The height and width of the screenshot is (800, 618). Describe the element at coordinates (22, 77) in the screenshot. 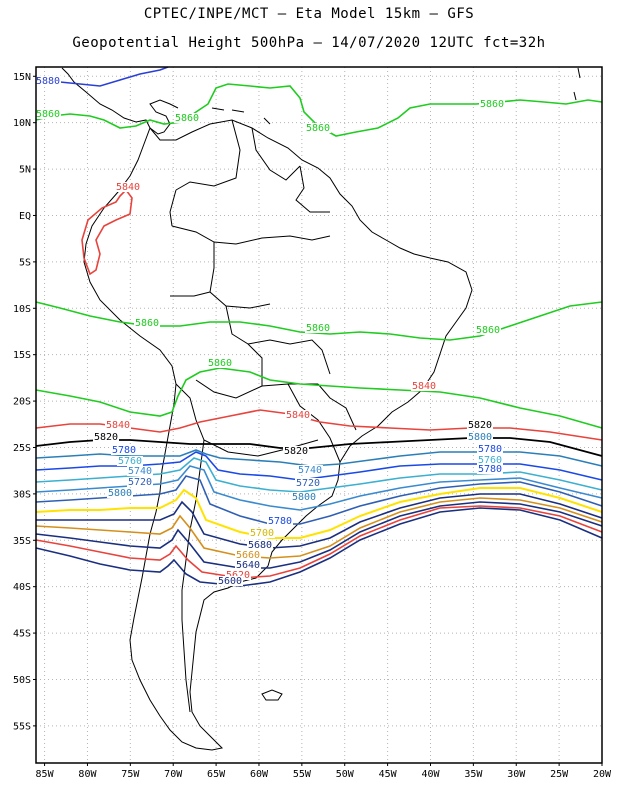

I see `latitude-label: 15N` at that location.